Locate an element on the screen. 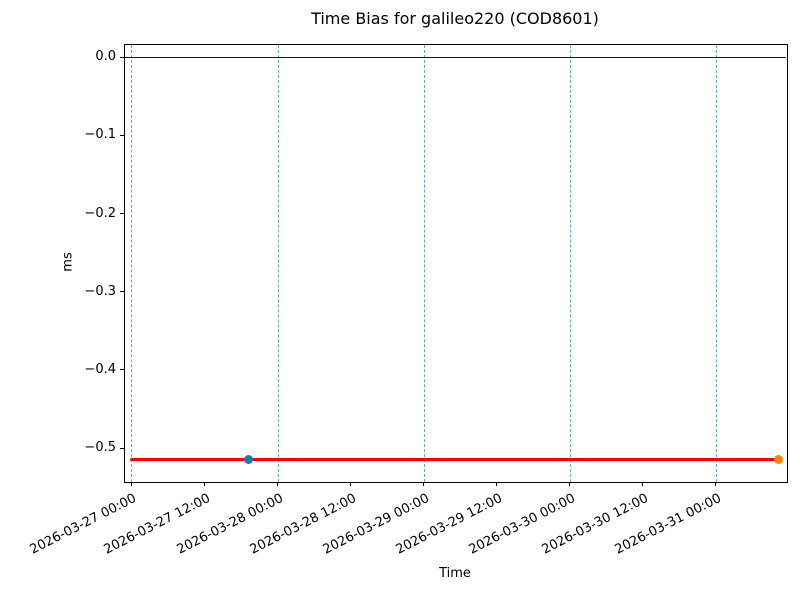 Image resolution: width=800 pixels, height=600 pixels. chart-title: Time Bias for galileo220 (COD8601) is located at coordinates (455, 18).